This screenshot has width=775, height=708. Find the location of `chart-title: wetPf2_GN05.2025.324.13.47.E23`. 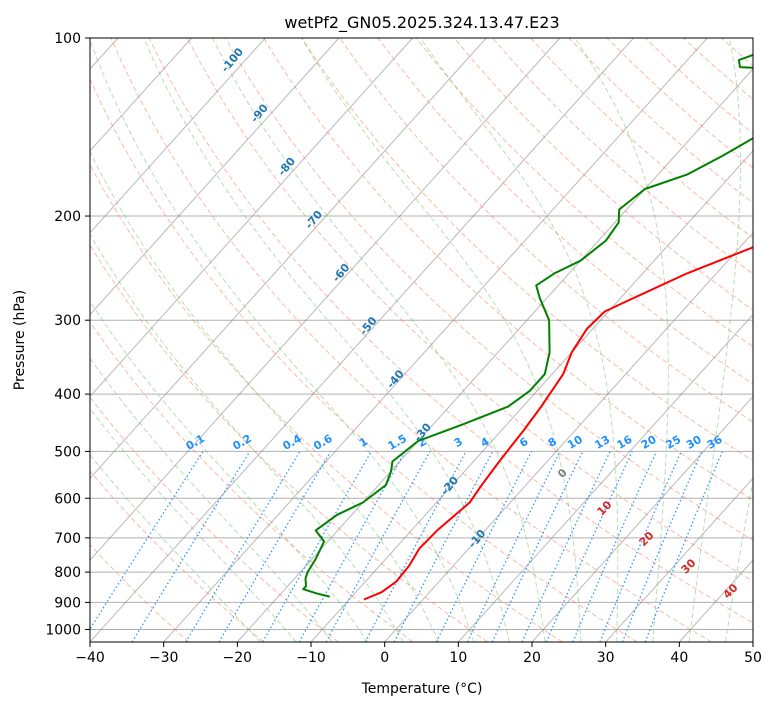

chart-title: wetPf2_GN05.2025.324.13.47.E23 is located at coordinates (421, 23).